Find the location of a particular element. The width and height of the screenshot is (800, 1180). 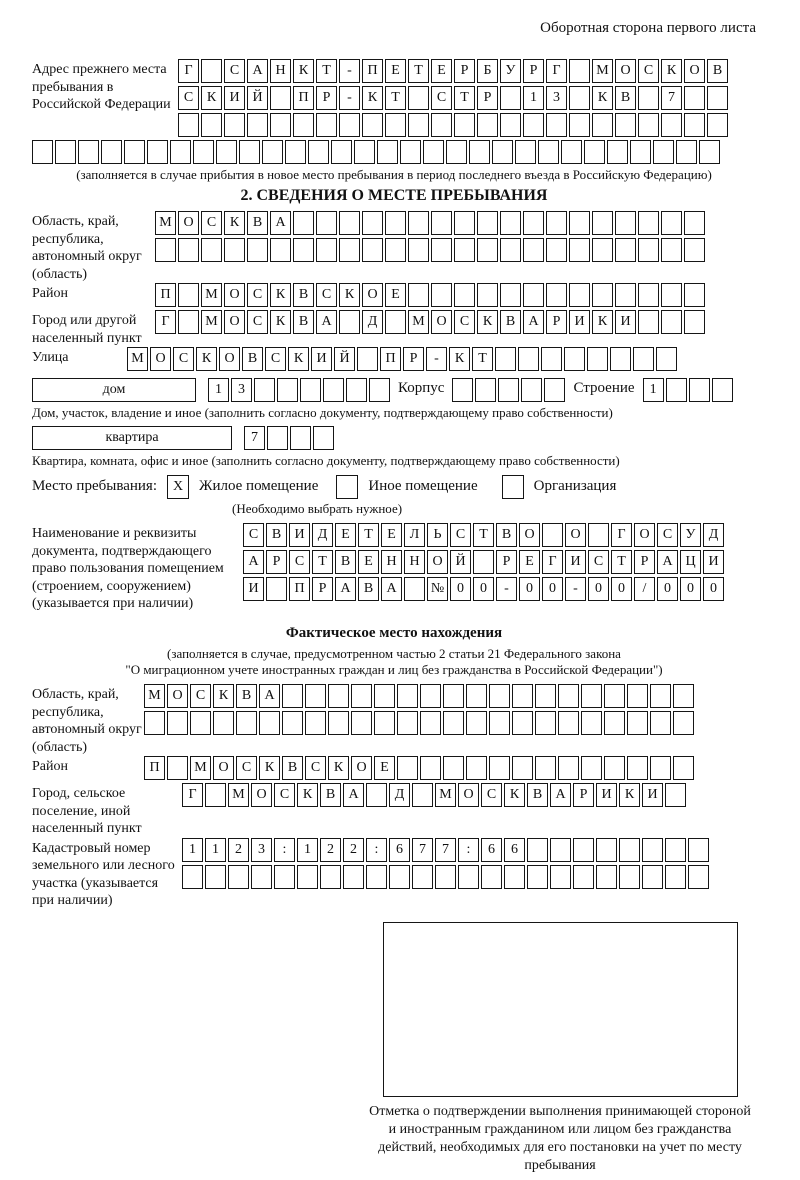

char-cell: Ц is located at coordinates (690, 562).